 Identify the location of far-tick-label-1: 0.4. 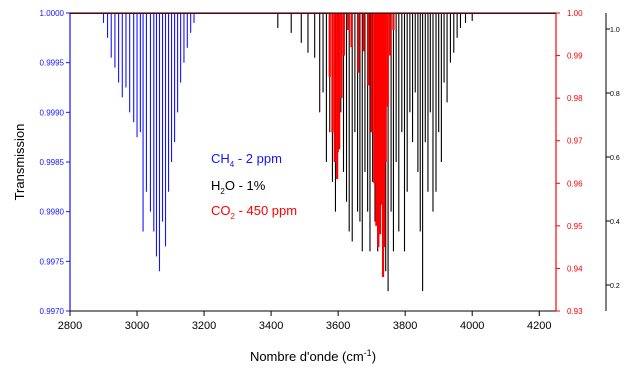
(615, 222).